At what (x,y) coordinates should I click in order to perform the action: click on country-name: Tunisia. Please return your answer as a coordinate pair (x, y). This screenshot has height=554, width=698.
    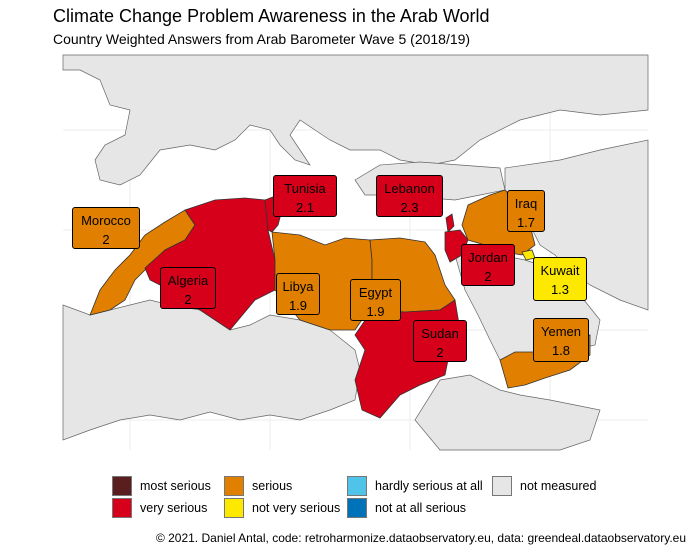
    Looking at the image, I should click on (305, 188).